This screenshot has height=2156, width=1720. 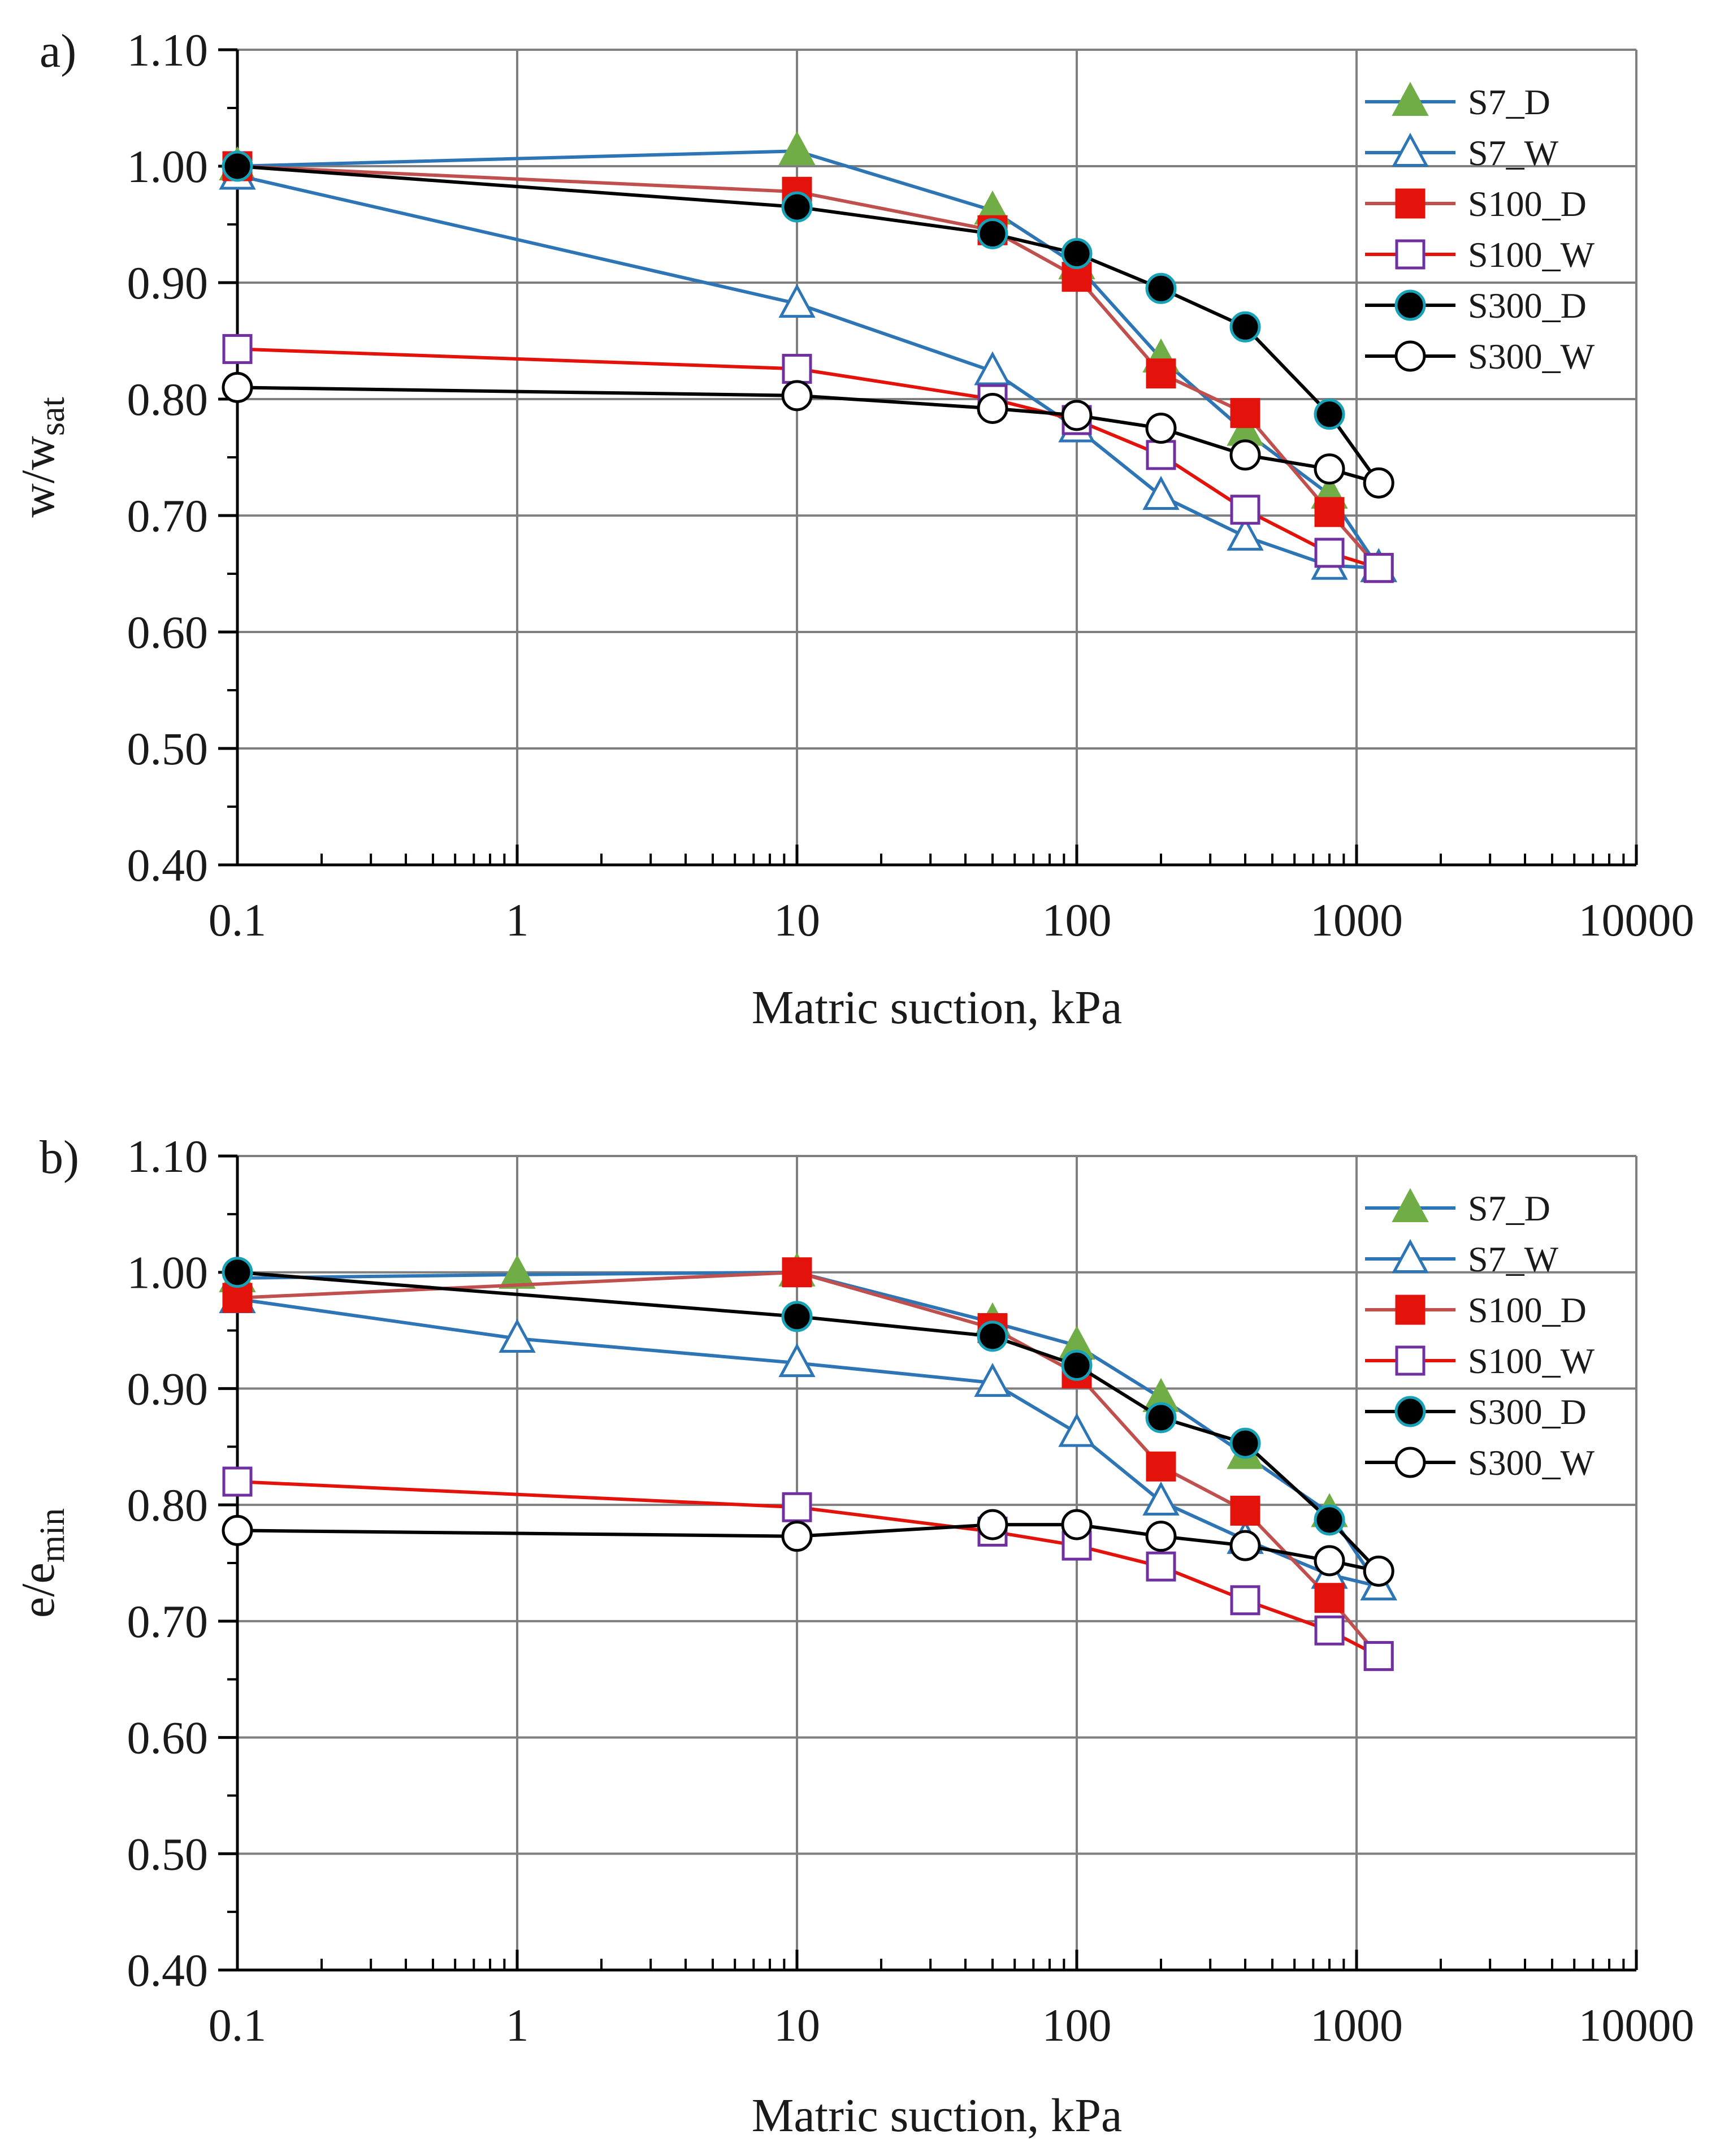 I want to click on y-tick-label: 0.50, so click(x=168, y=1854).